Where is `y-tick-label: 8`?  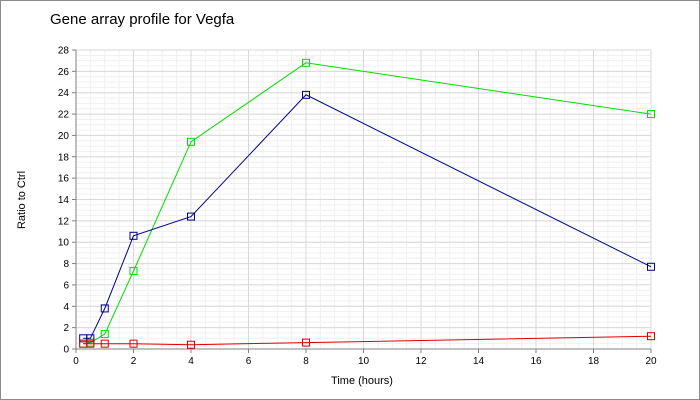
y-tick-label: 8 is located at coordinates (66, 264).